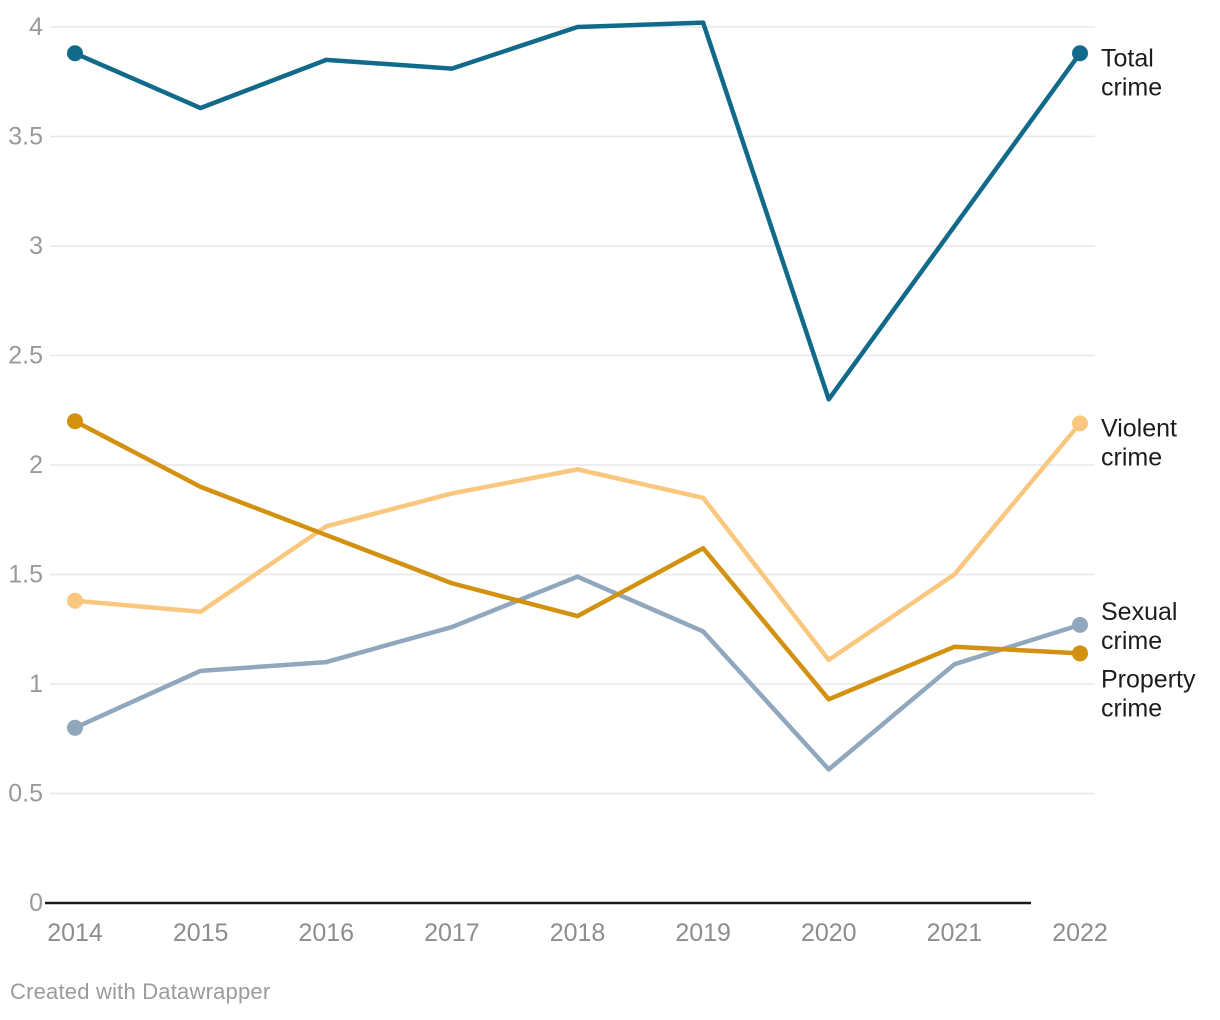 The width and height of the screenshot is (1220, 1020). I want to click on series-label-violent-crime: crime, so click(1131, 457).